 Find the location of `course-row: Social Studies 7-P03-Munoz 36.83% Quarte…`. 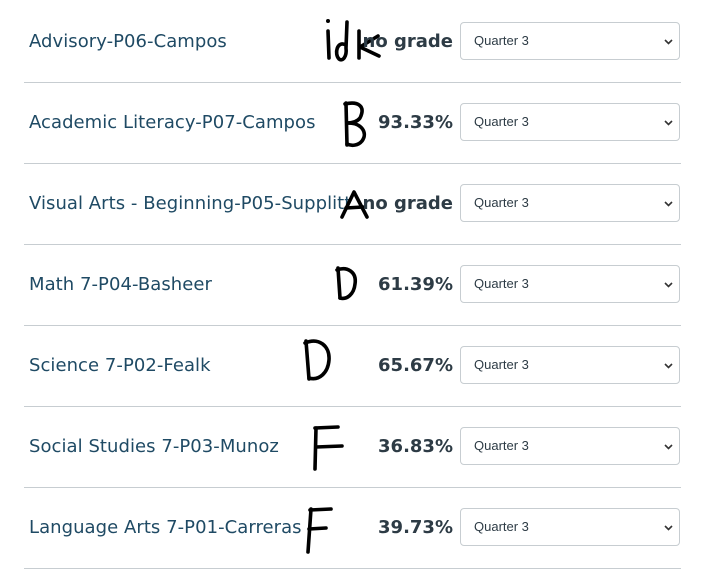

course-row: Social Studies 7-P03-Munoz 36.83% Quarte… is located at coordinates (352, 447).